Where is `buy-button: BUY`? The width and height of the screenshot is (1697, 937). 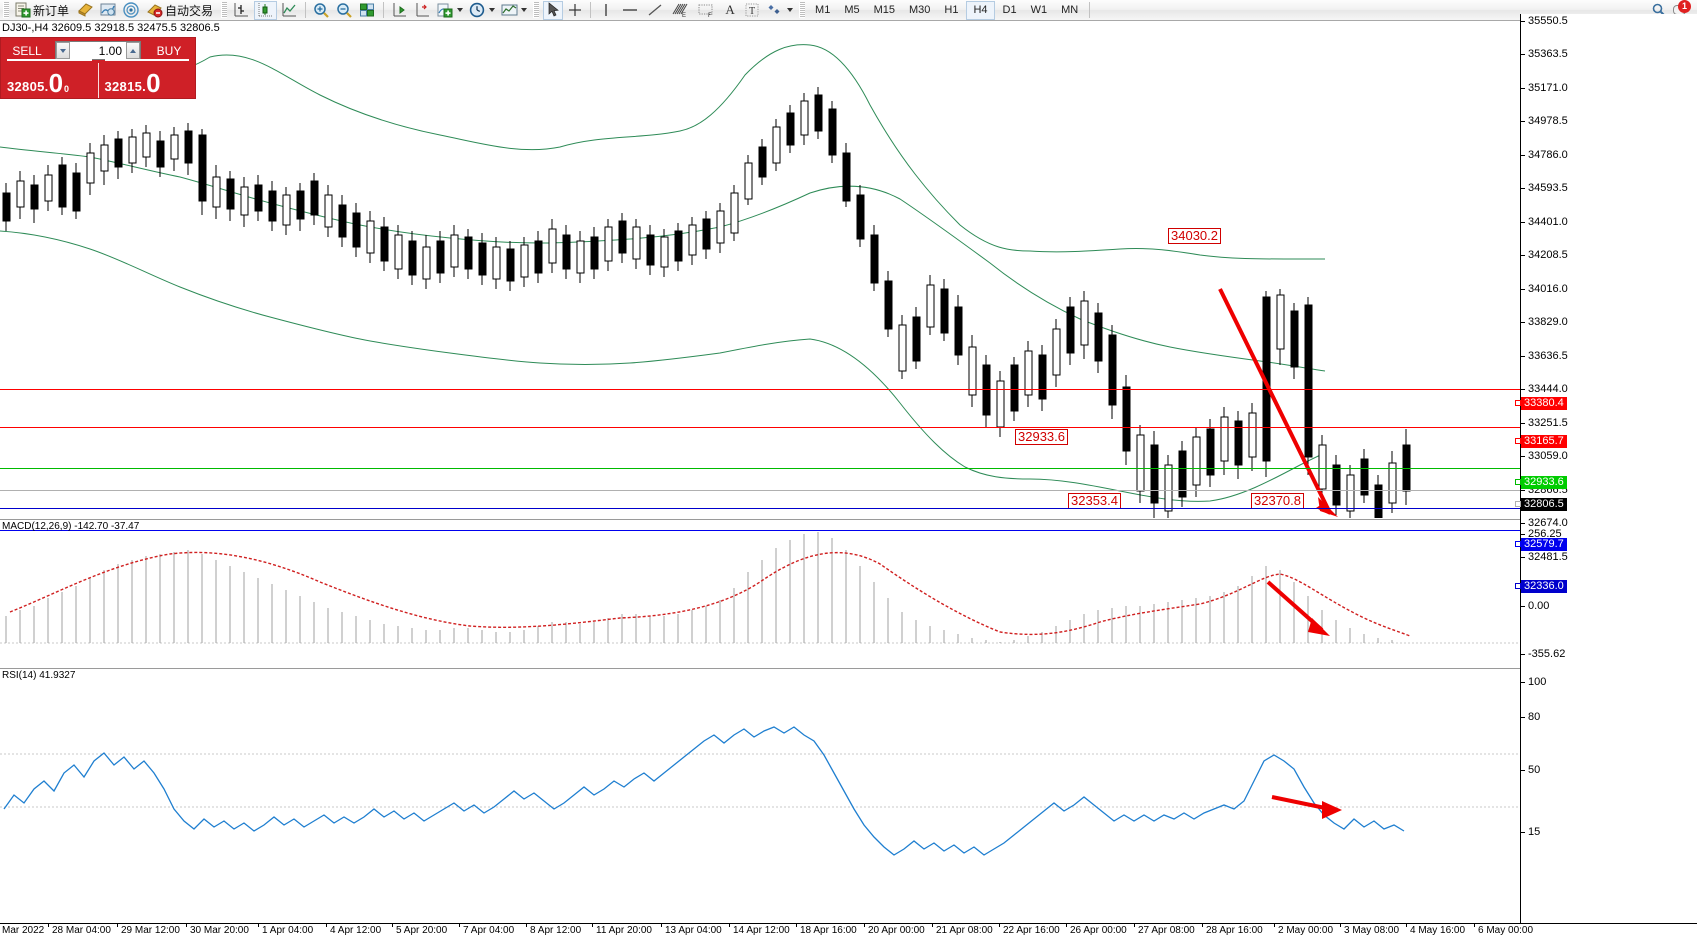 buy-button: BUY is located at coordinates (169, 50).